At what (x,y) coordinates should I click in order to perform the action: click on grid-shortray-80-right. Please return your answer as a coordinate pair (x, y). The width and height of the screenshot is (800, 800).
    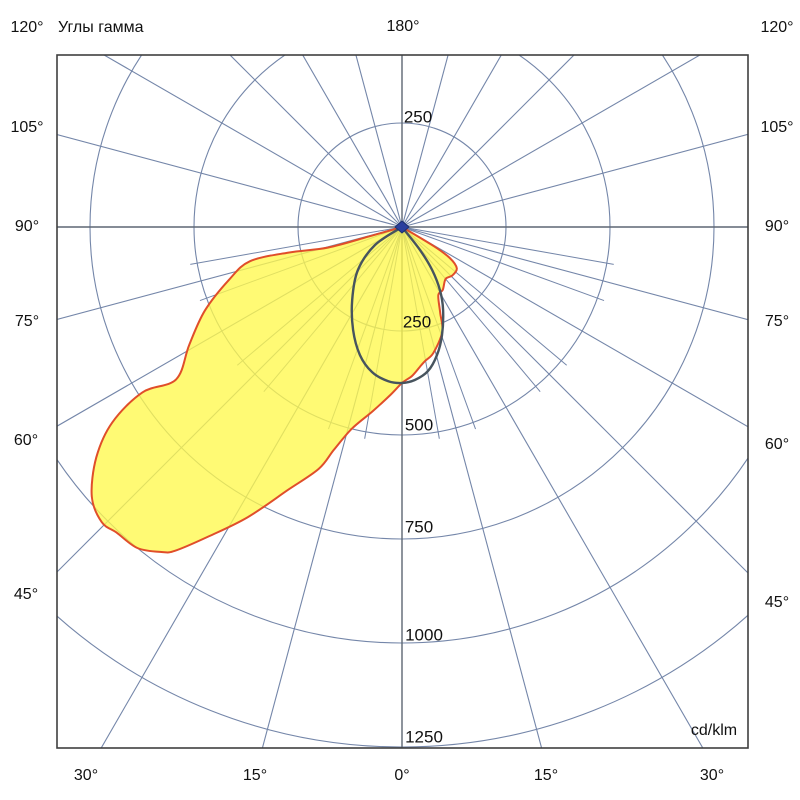
    Looking at the image, I should click on (507, 245).